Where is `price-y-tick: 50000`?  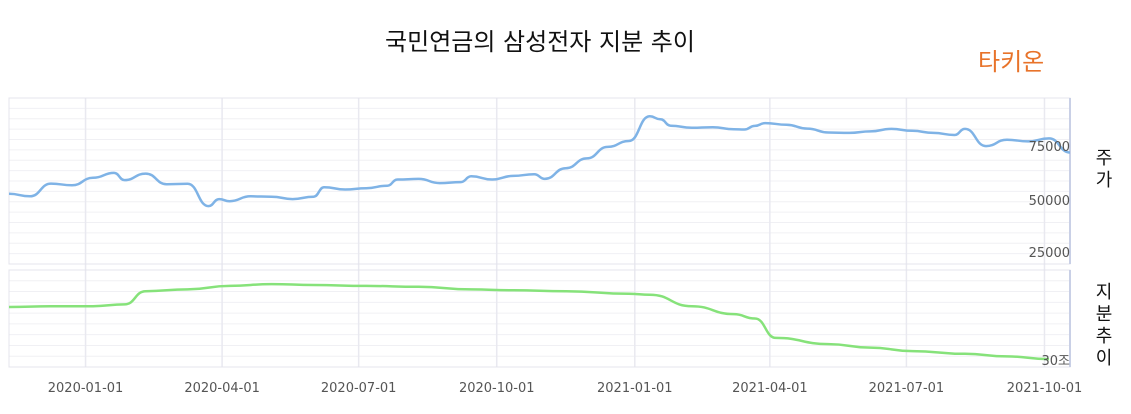
price-y-tick: 50000 is located at coordinates (1049, 201).